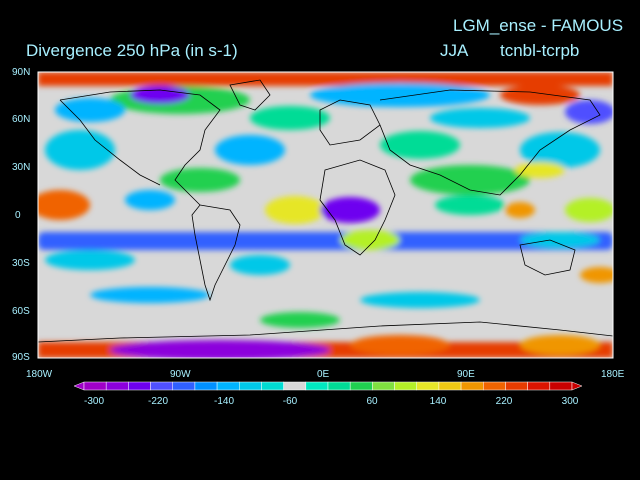 This screenshot has height=480, width=640. Describe the element at coordinates (538, 25) in the screenshot. I see `experiment-title: LGM_ense - FAMOUS` at that location.